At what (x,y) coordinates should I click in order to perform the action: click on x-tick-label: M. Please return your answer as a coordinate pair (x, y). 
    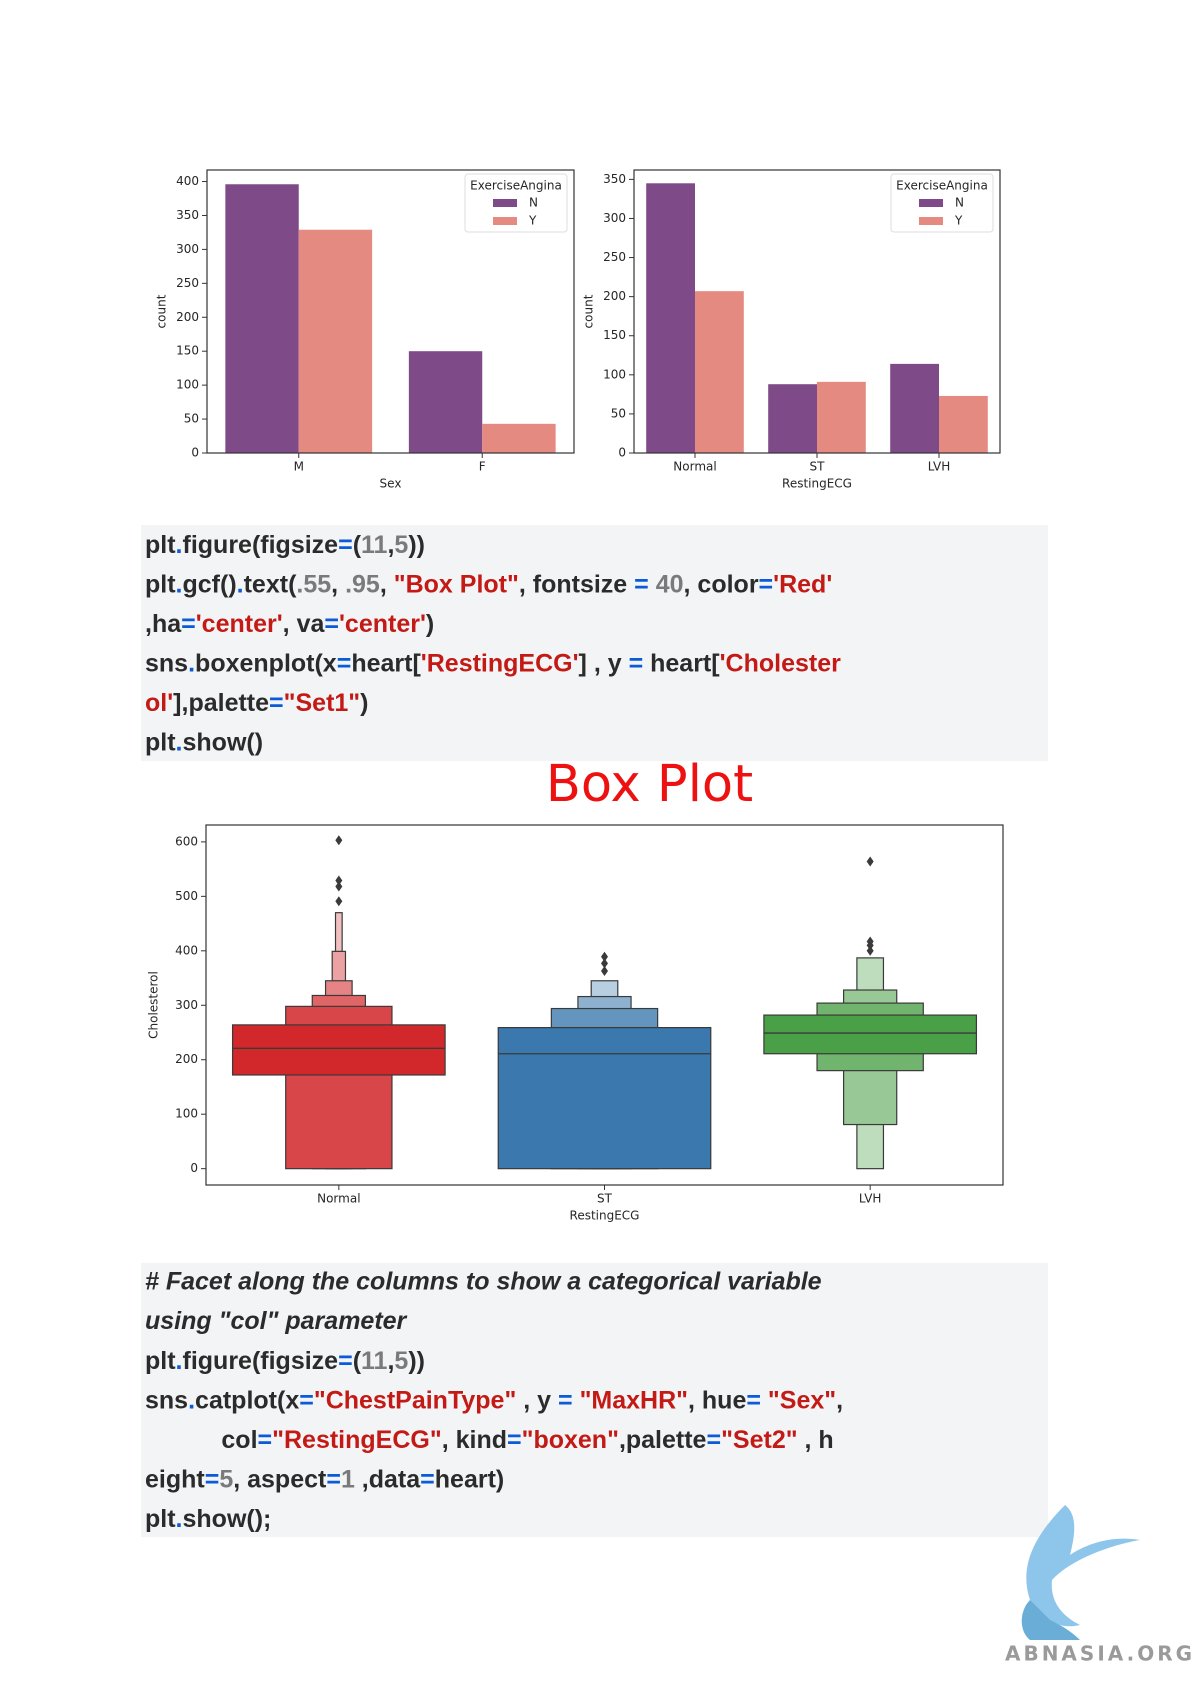
    Looking at the image, I should click on (299, 467).